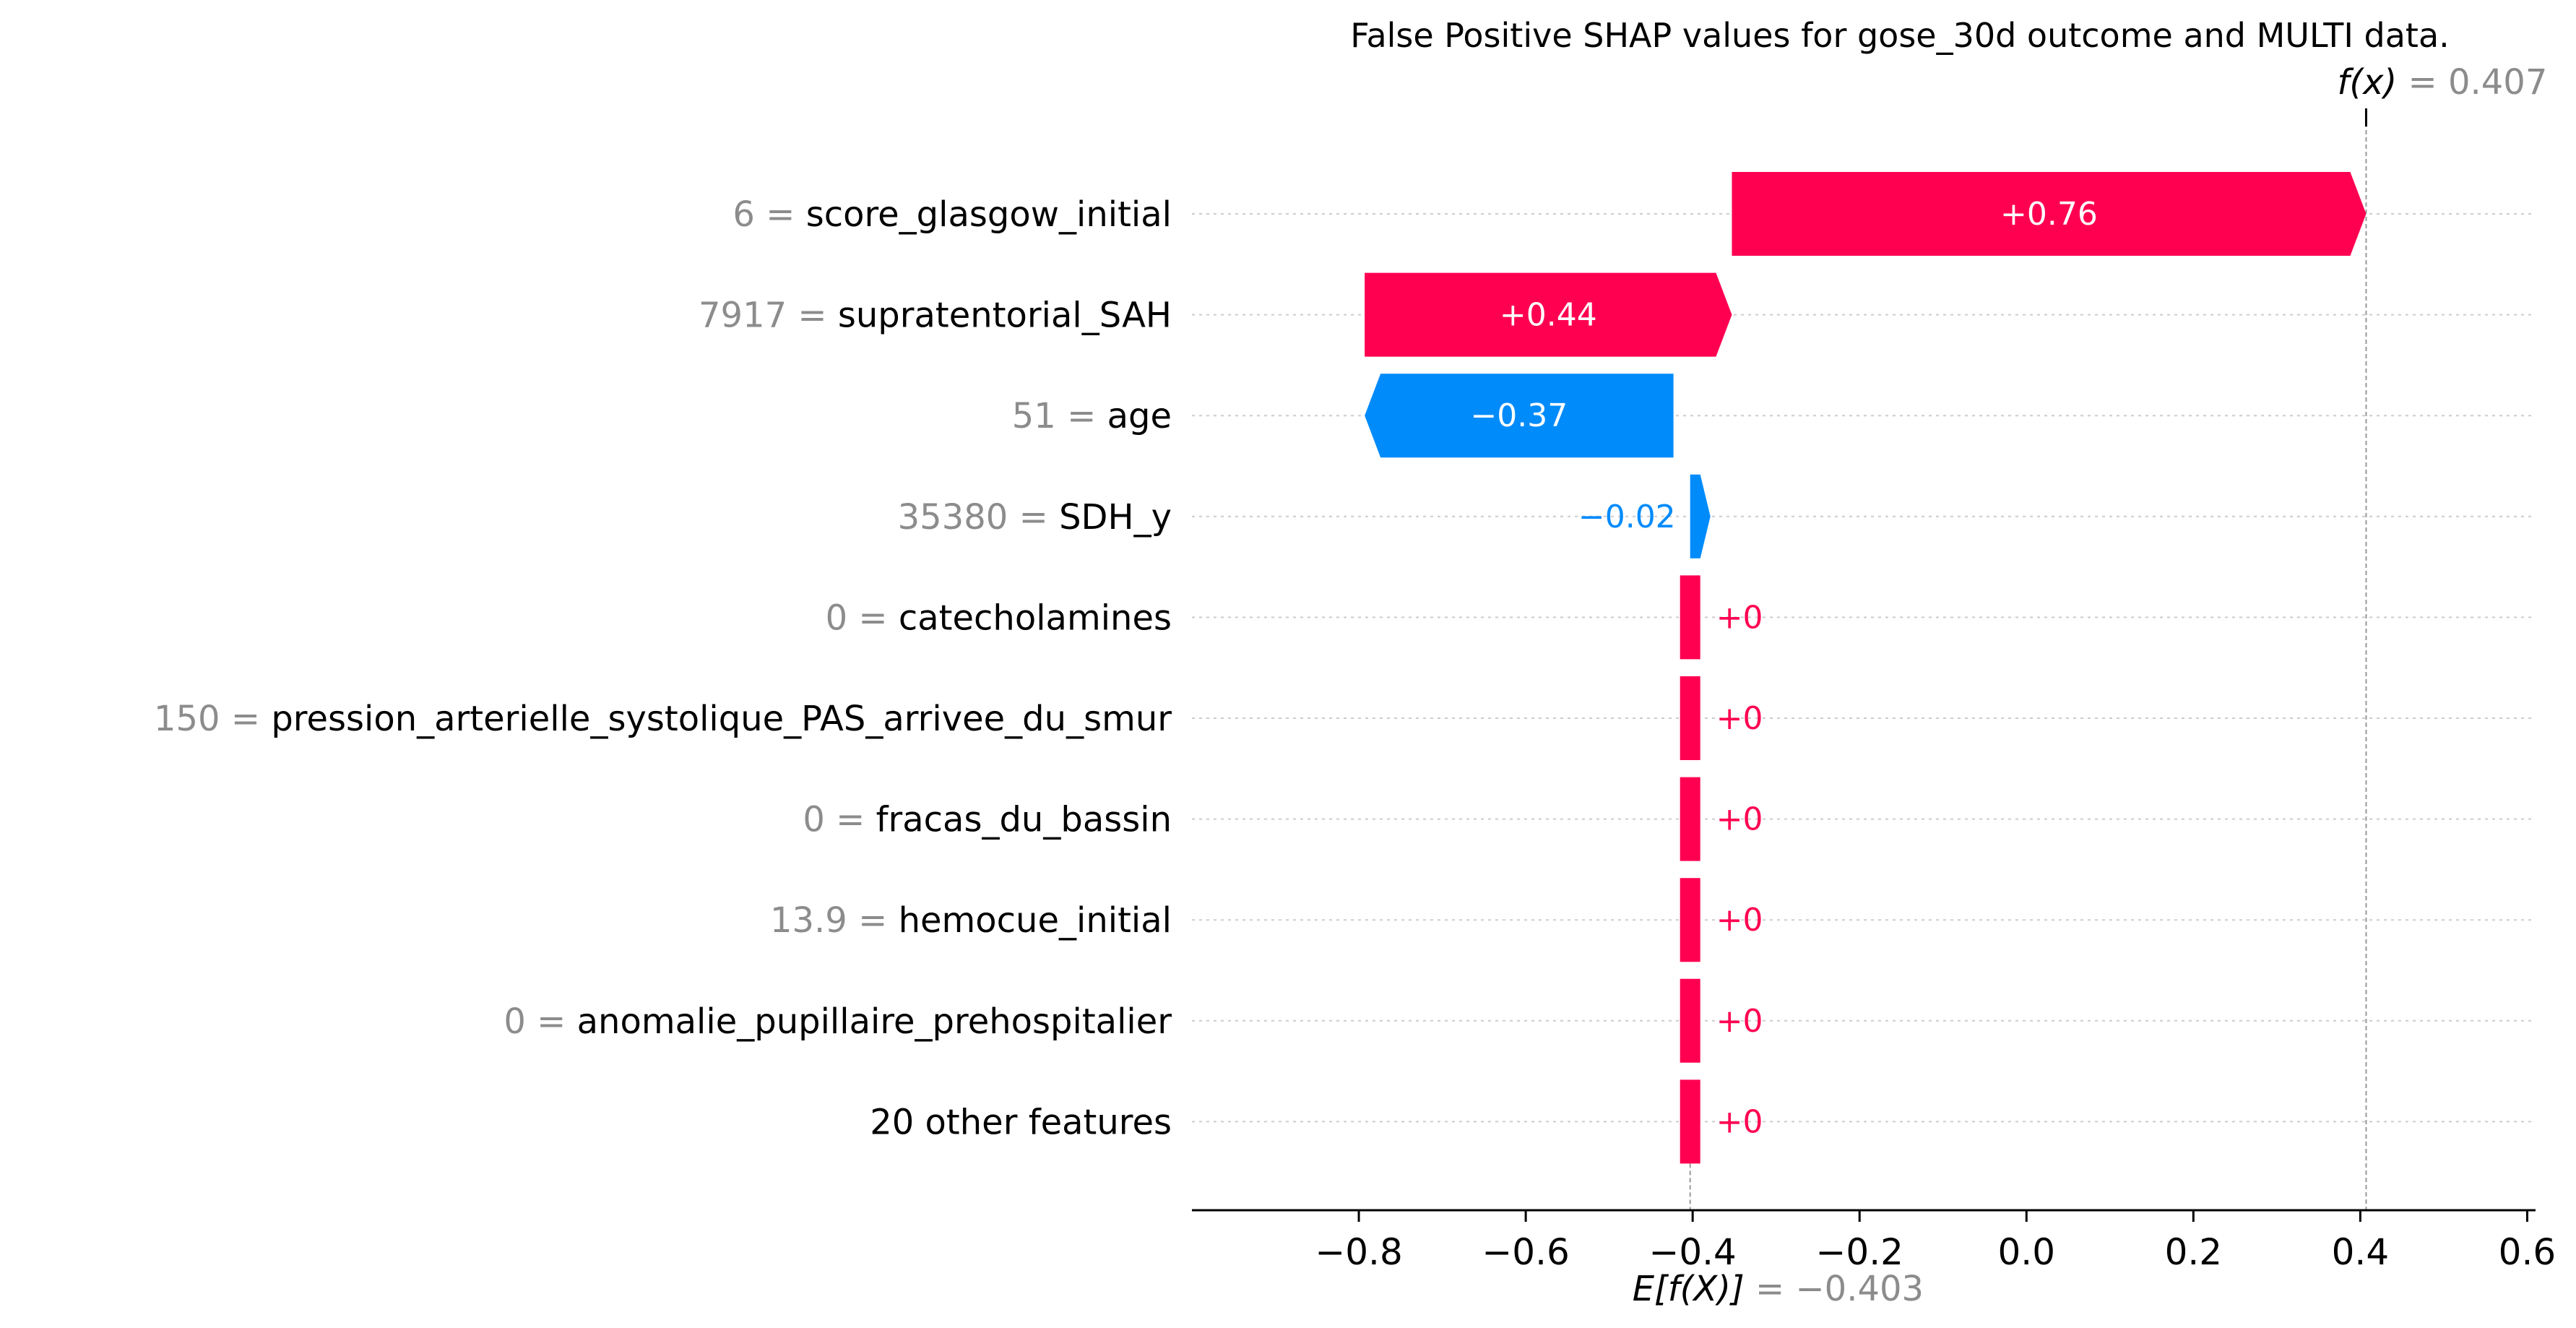 The image size is (2576, 1328). I want to click on x-axis: −0.8 −0.6 −0.4 −0.2 0.0 0.2 0.4 0.6, so click(1874, 1241).